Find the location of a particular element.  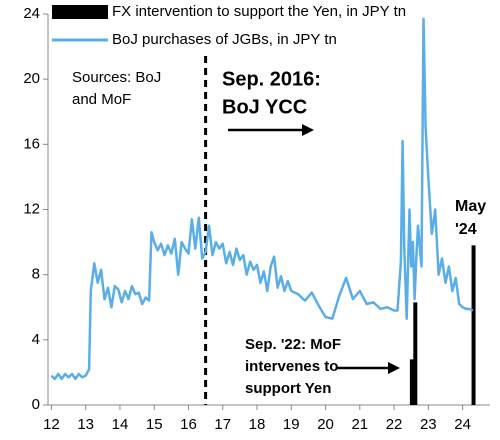

x-tick-label: 17 is located at coordinates (222, 424).